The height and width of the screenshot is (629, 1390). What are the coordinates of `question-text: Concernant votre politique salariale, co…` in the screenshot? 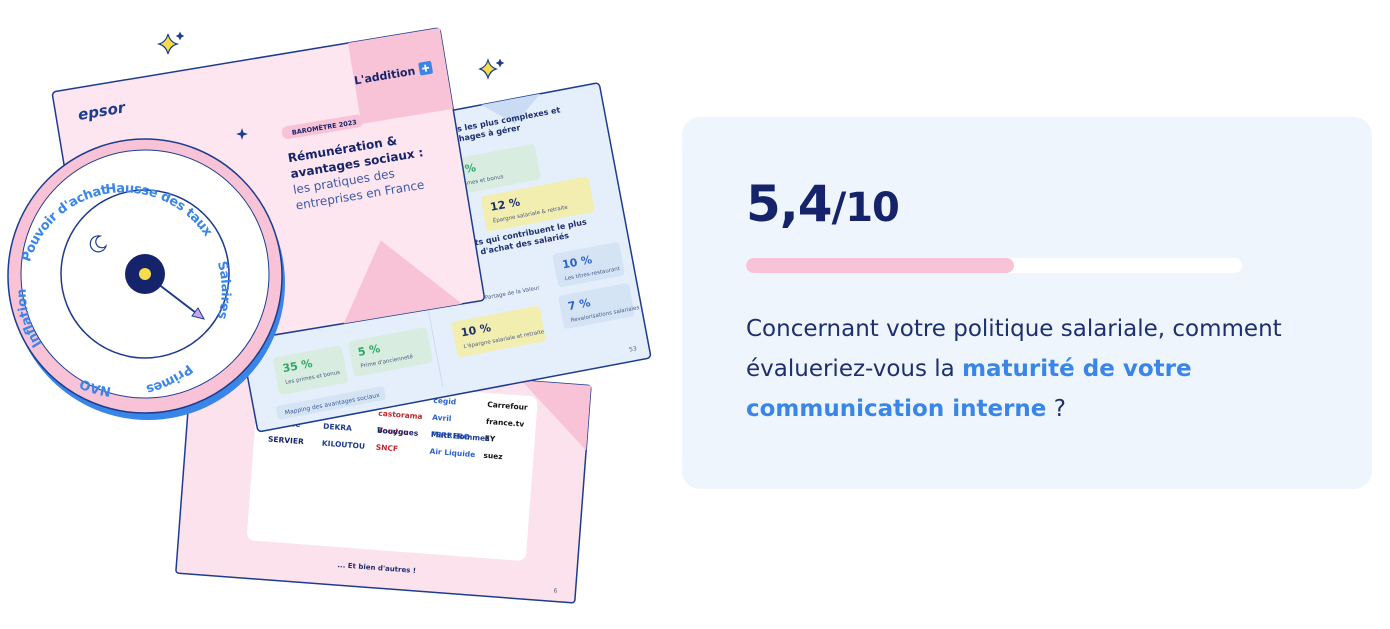 It's located at (1014, 349).